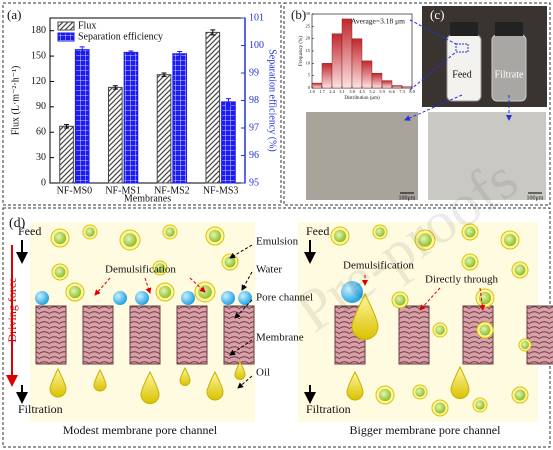  What do you see at coordinates (66, 26) in the screenshot?
I see `legend-swatch` at bounding box center [66, 26].